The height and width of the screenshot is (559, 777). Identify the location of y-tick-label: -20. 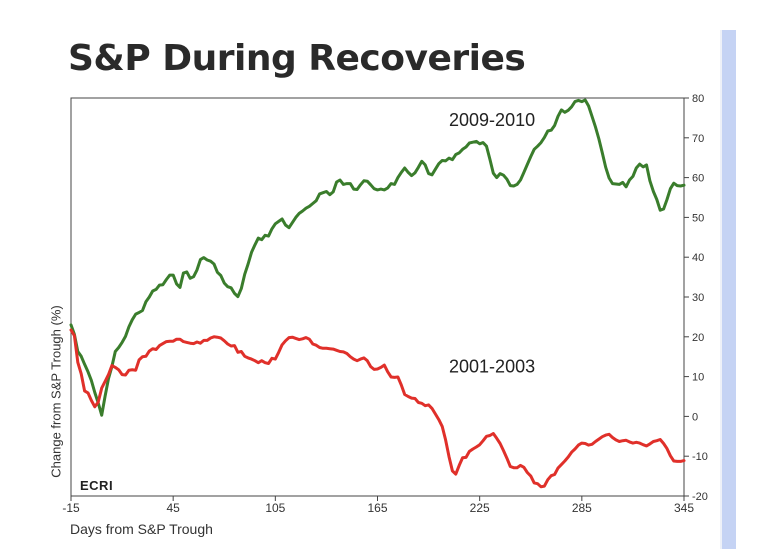
(700, 497).